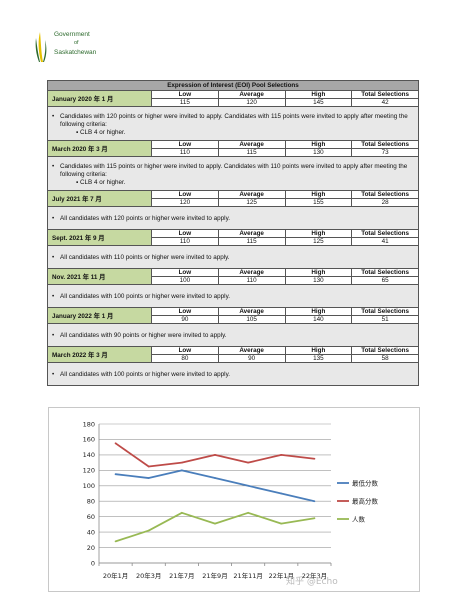 The height and width of the screenshot is (600, 463). I want to click on score-stats: Low Average High Total Selections 90 105 140 51, so click(285, 315).